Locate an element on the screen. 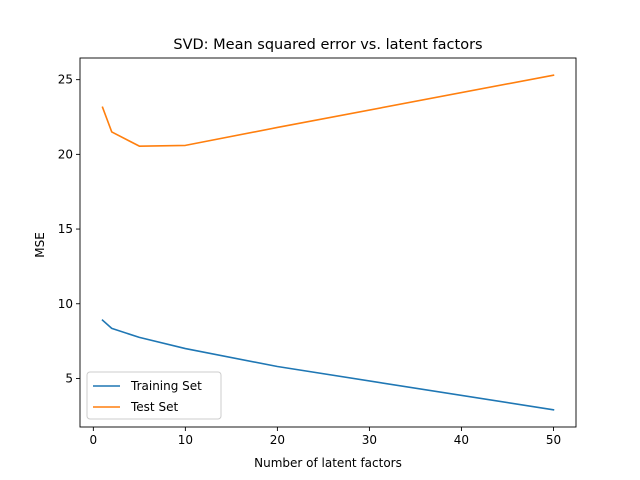 This screenshot has width=640, height=480. legend-label-2: Test Set is located at coordinates (154, 407).